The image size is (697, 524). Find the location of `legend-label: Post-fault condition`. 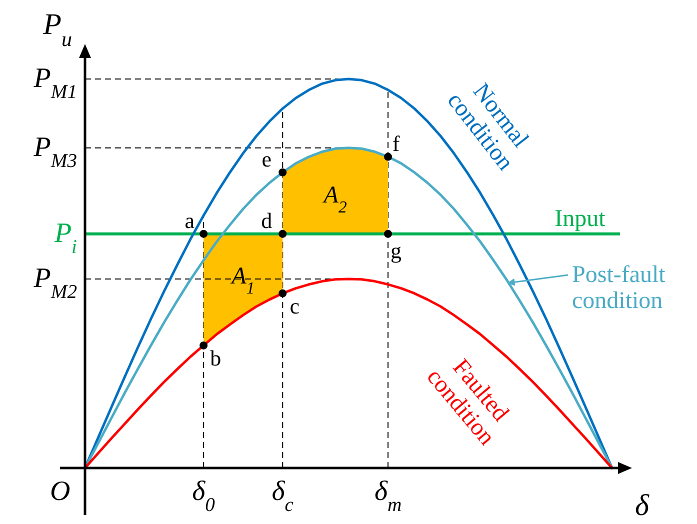

legend-label: Post-fault condition is located at coordinates (619, 288).